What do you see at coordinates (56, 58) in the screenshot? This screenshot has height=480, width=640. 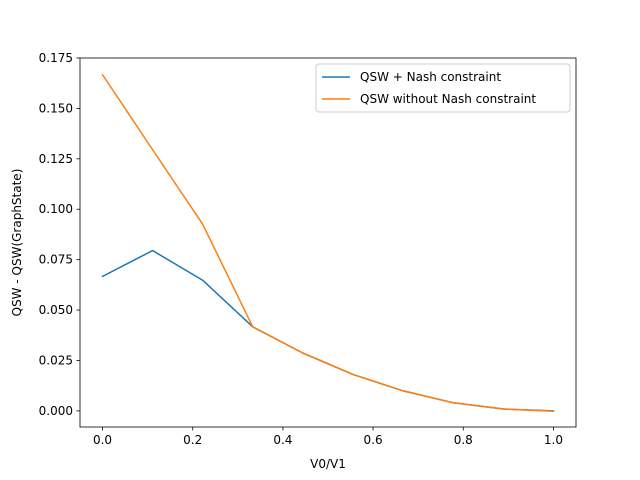 I see `y-tick-label: 0.175` at bounding box center [56, 58].